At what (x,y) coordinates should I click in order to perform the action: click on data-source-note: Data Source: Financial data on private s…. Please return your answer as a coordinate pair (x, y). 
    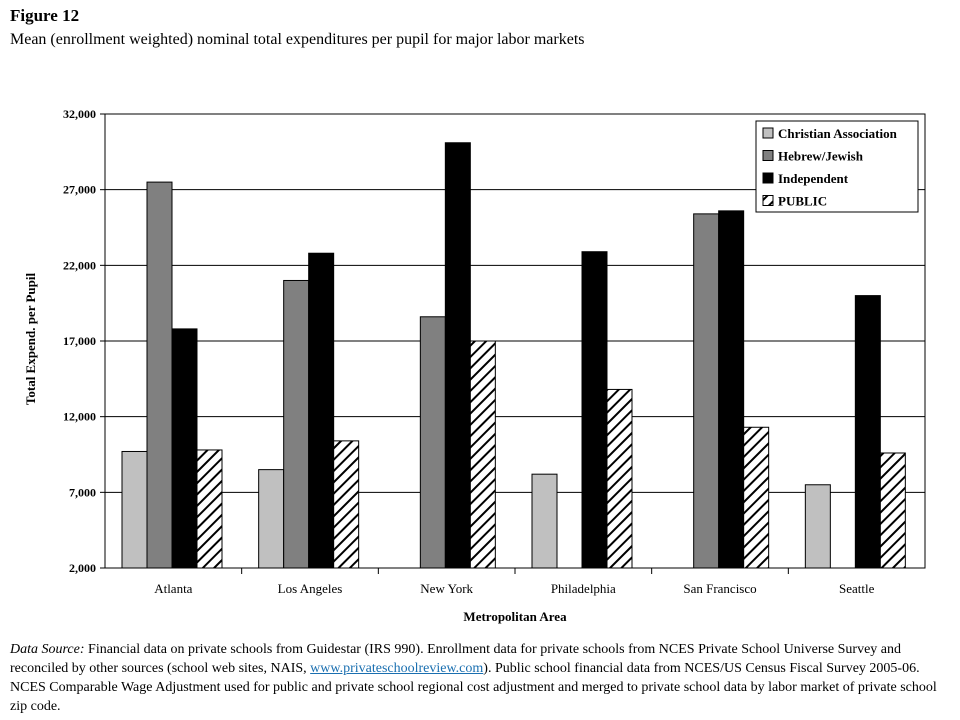
    Looking at the image, I should click on (480, 678).